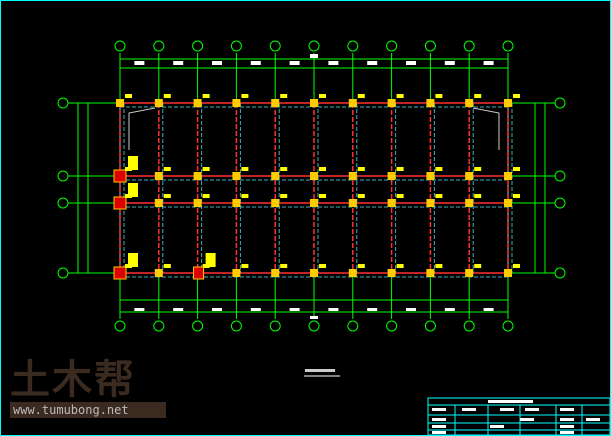  Describe the element at coordinates (133, 190) in the screenshot. I see `column-table` at that location.